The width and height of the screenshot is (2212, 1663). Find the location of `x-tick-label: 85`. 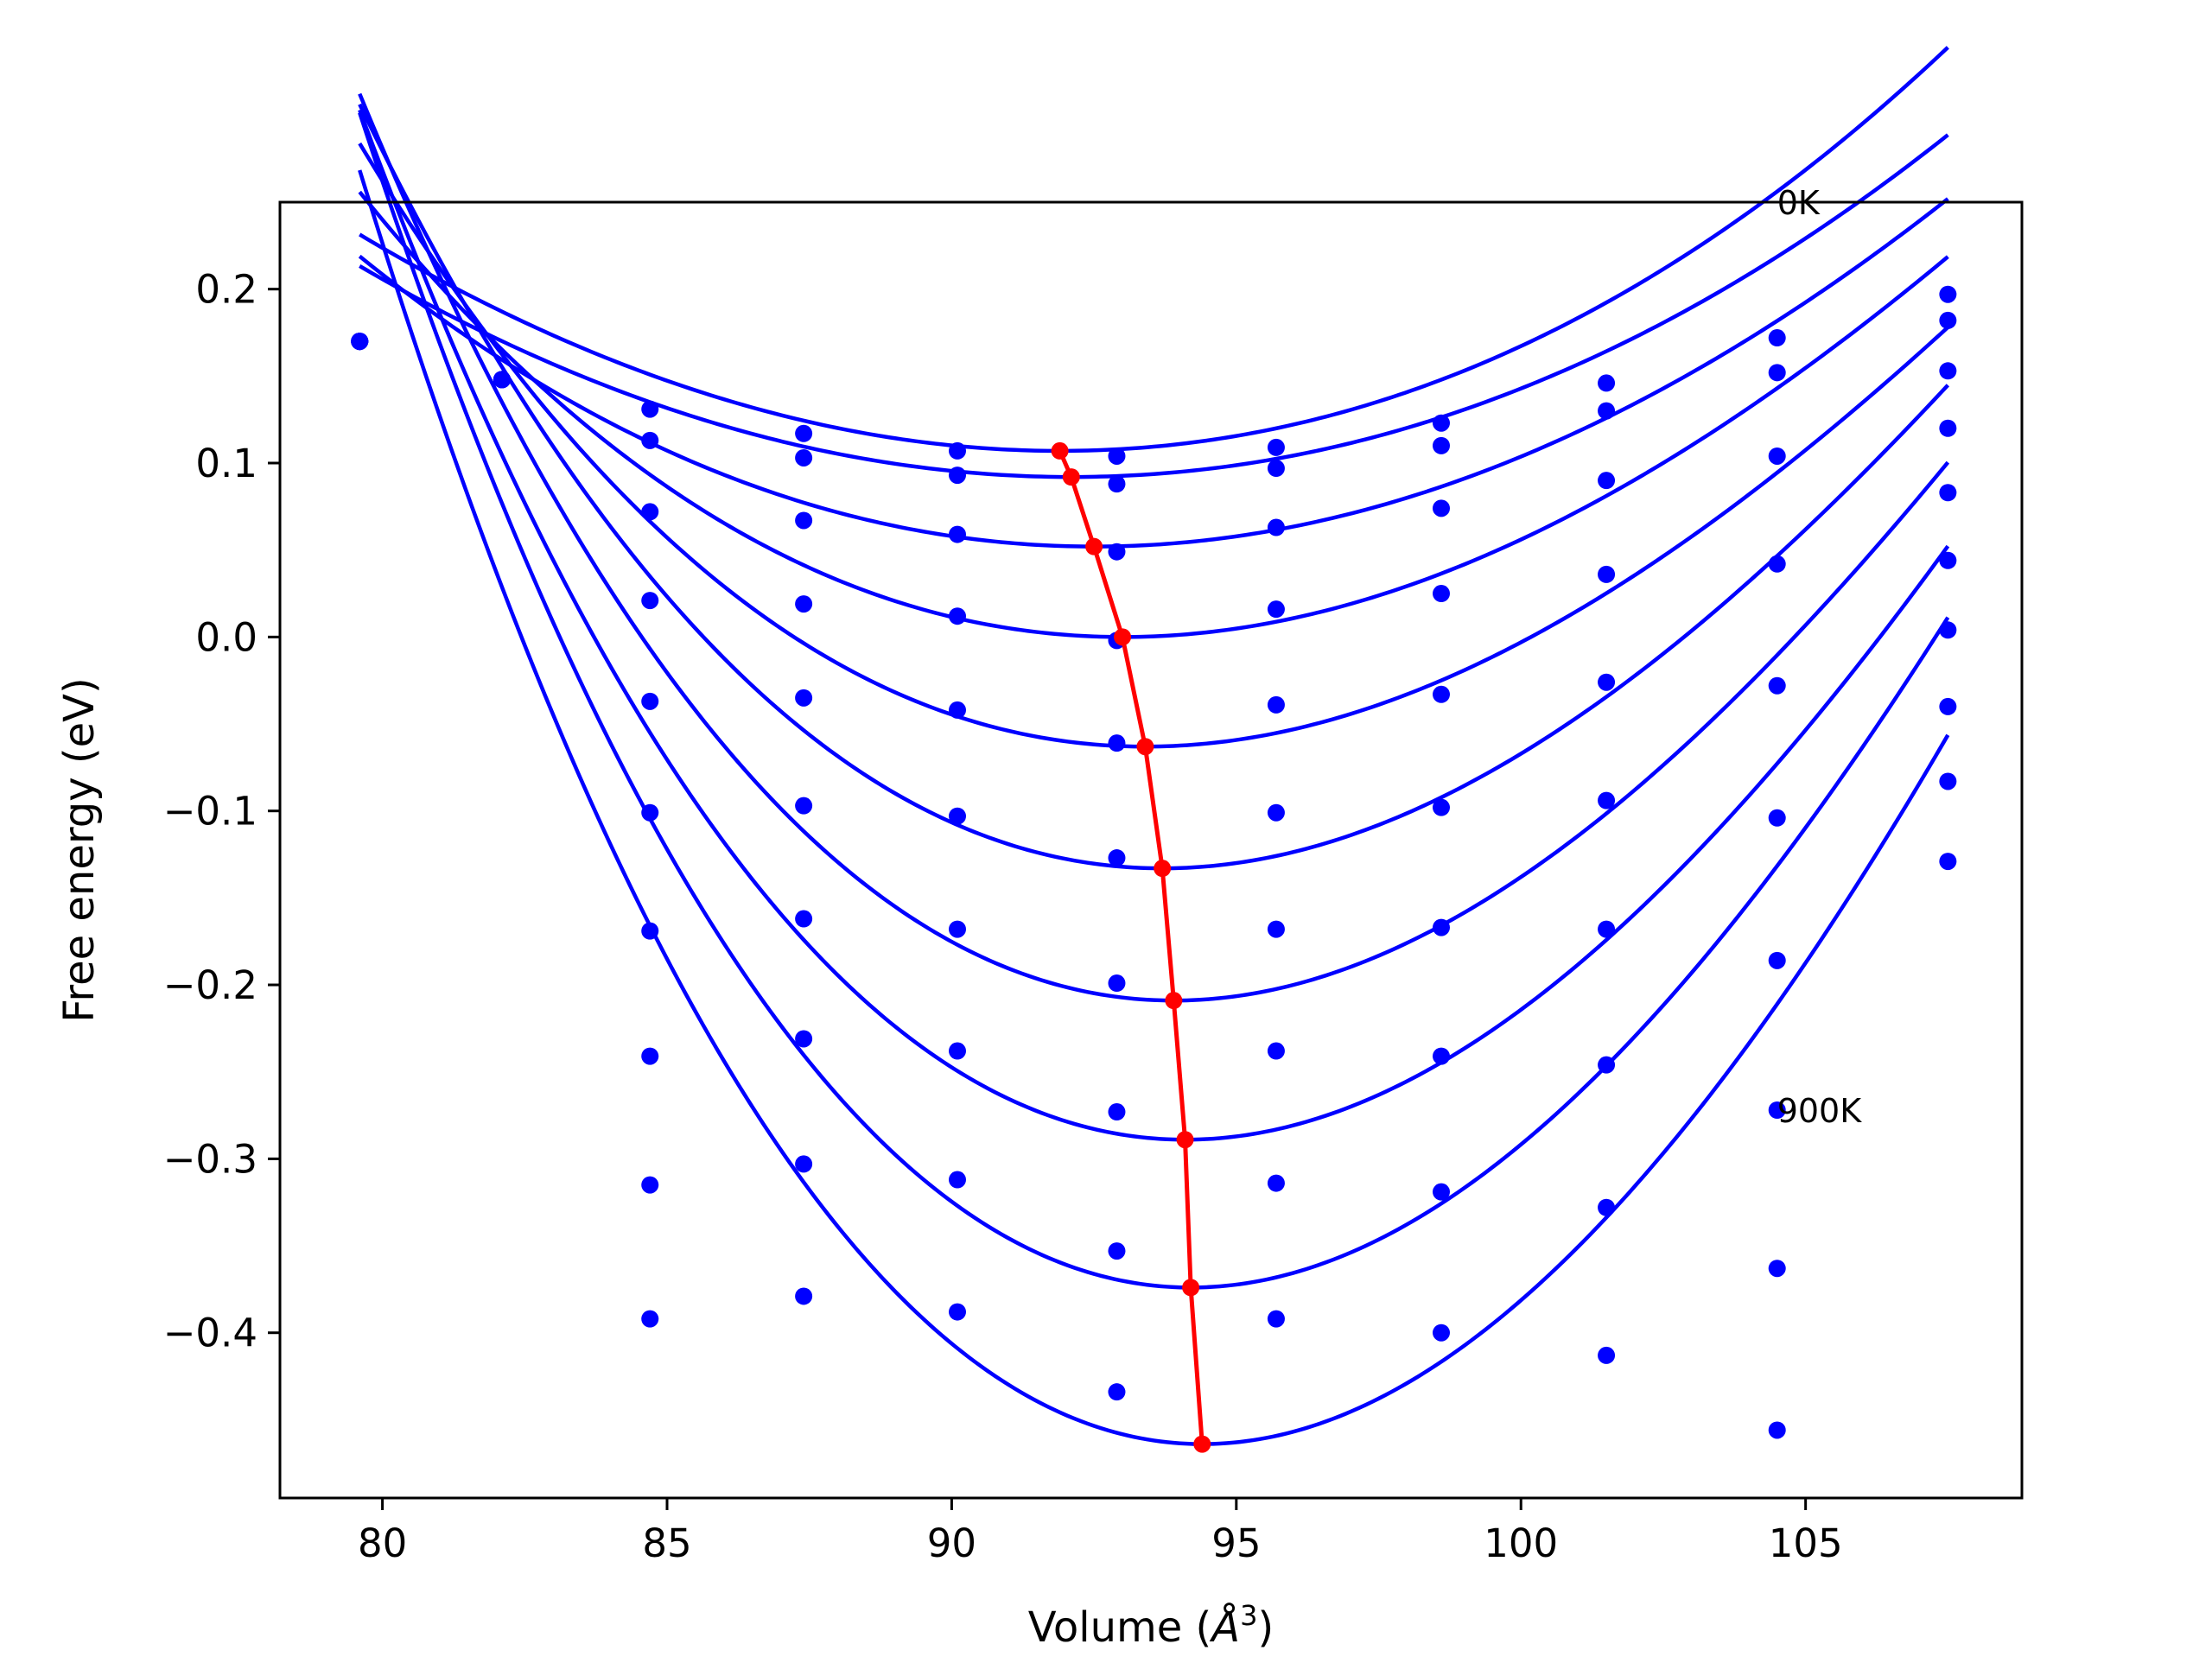

x-tick-label: 85 is located at coordinates (666, 1543).